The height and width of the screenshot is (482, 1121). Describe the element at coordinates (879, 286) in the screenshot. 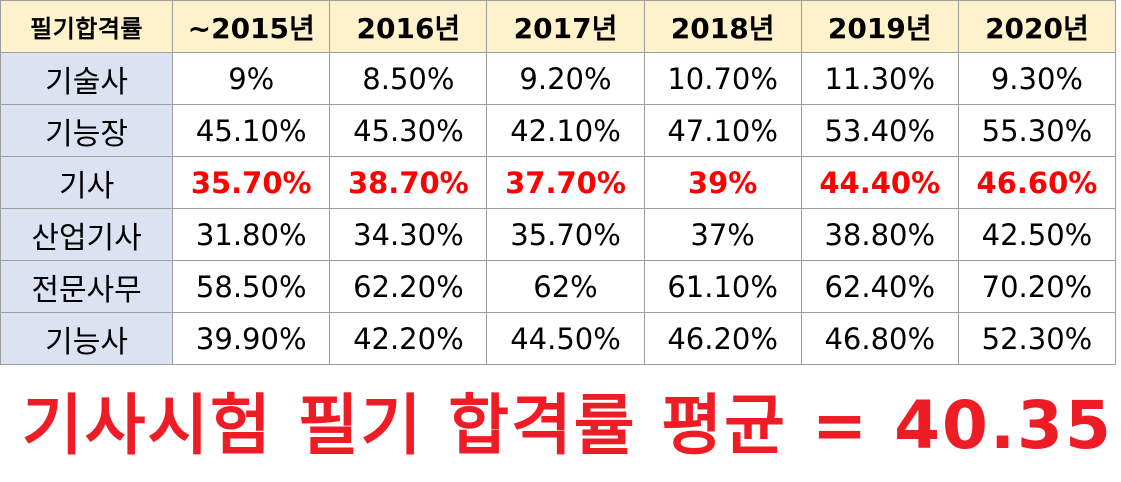

I see `rate-cell: 62.40%` at that location.